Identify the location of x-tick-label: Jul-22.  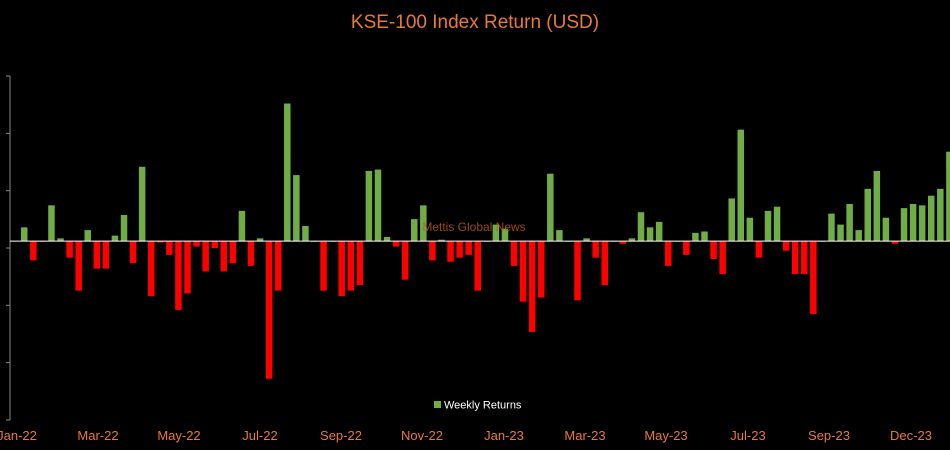
(259, 435).